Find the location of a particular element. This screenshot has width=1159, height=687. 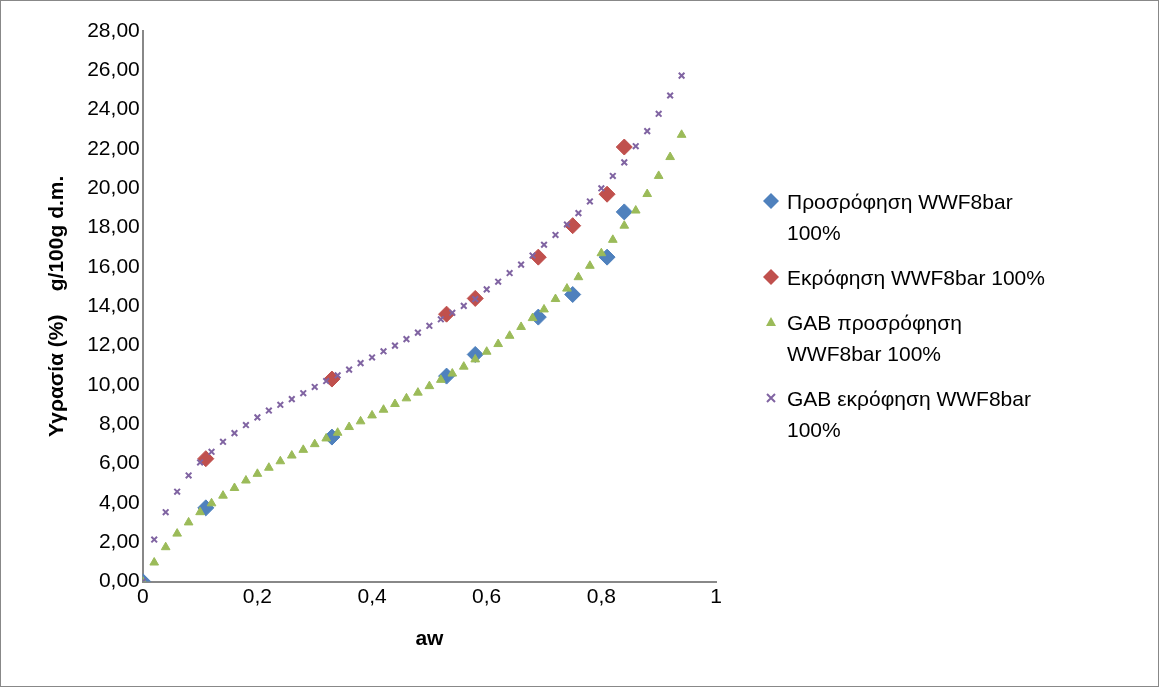

y-tick-label: 6,00 is located at coordinates (119, 462).